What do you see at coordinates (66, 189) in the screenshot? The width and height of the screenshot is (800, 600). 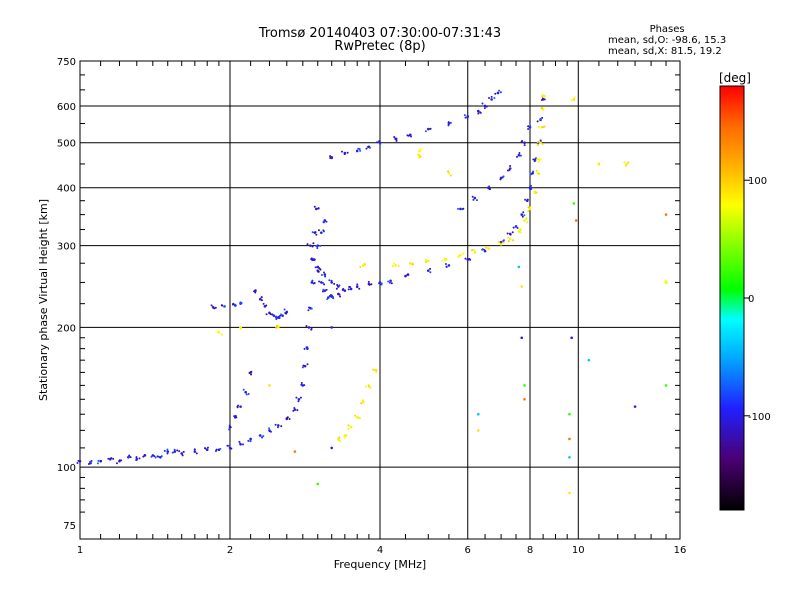 I see `y-tick-label: 400` at bounding box center [66, 189].